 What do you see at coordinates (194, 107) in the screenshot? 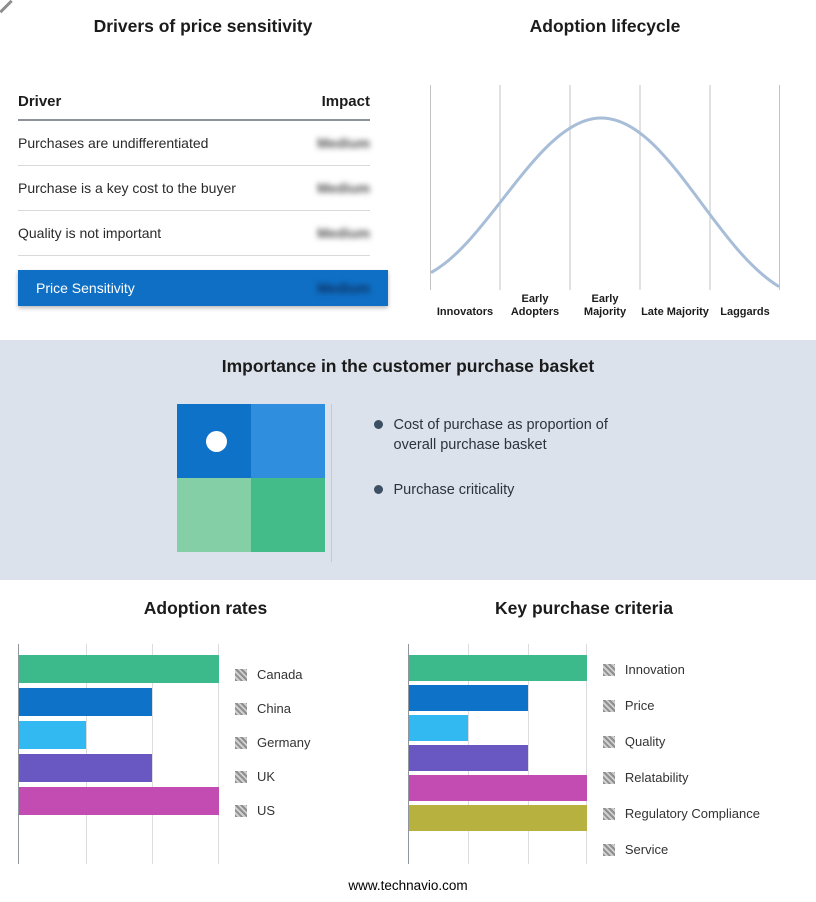
I see `table-header: Driver Impact` at bounding box center [194, 107].